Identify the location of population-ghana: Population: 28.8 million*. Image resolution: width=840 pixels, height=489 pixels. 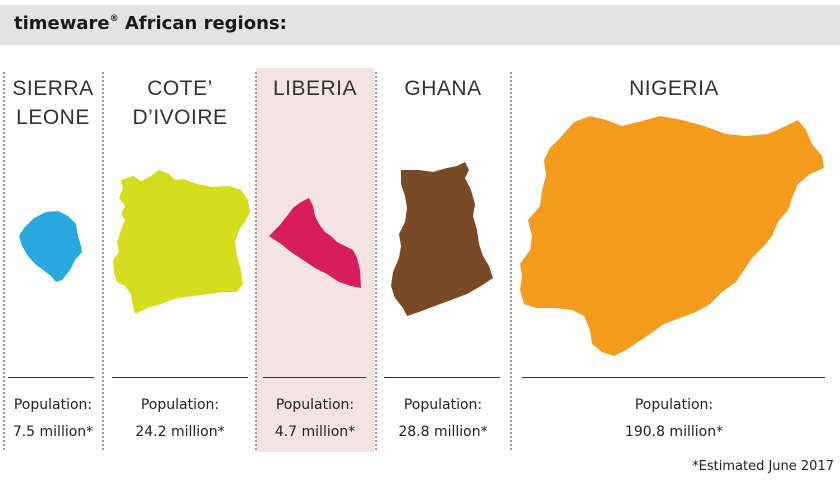
(443, 418).